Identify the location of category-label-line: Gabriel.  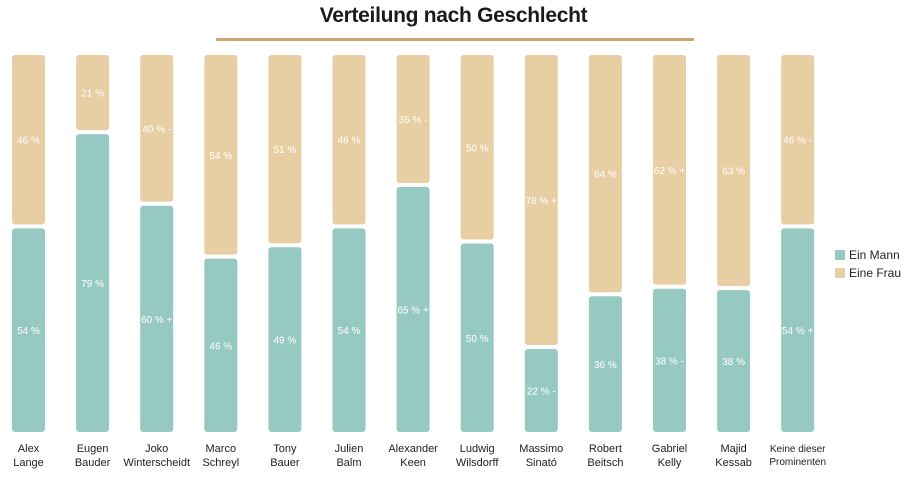
(669, 449).